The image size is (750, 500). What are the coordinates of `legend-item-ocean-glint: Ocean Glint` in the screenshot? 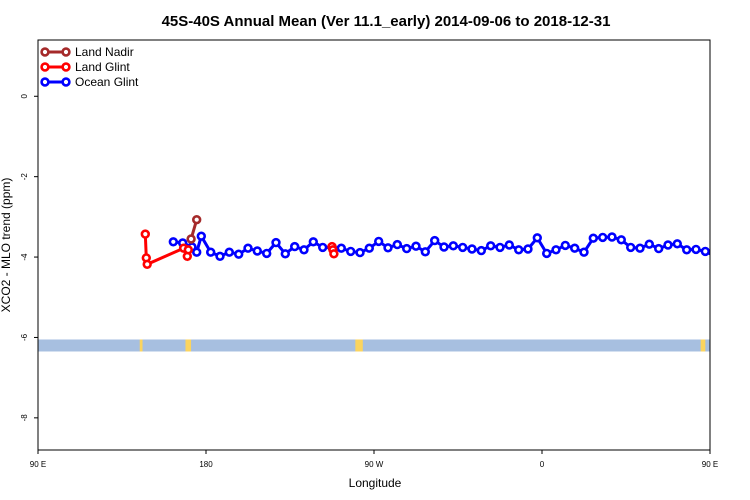 It's located at (89, 82).